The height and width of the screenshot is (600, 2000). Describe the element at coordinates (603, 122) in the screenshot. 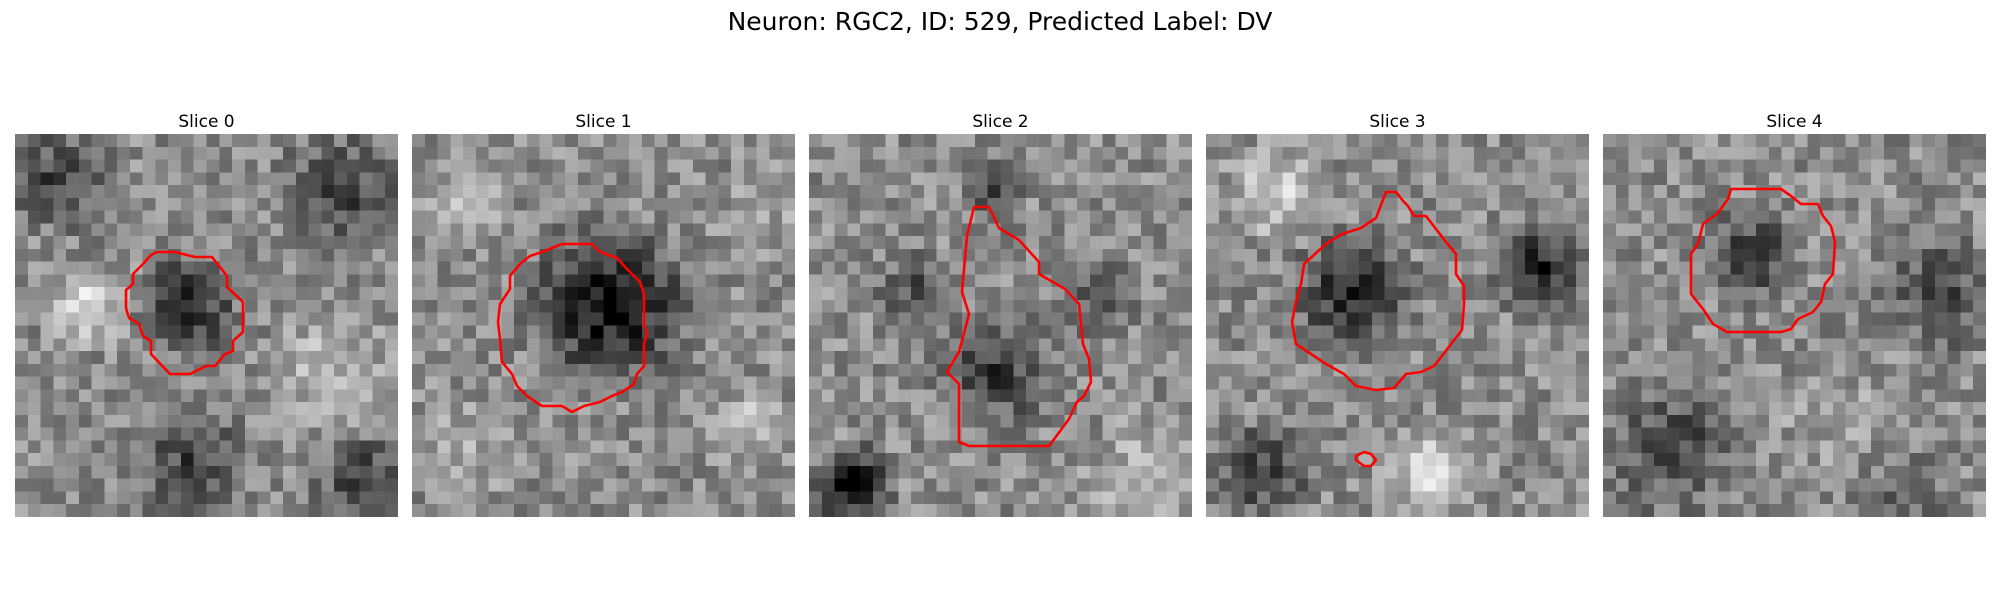

I see `slice-title-1: Slice 1` at that location.